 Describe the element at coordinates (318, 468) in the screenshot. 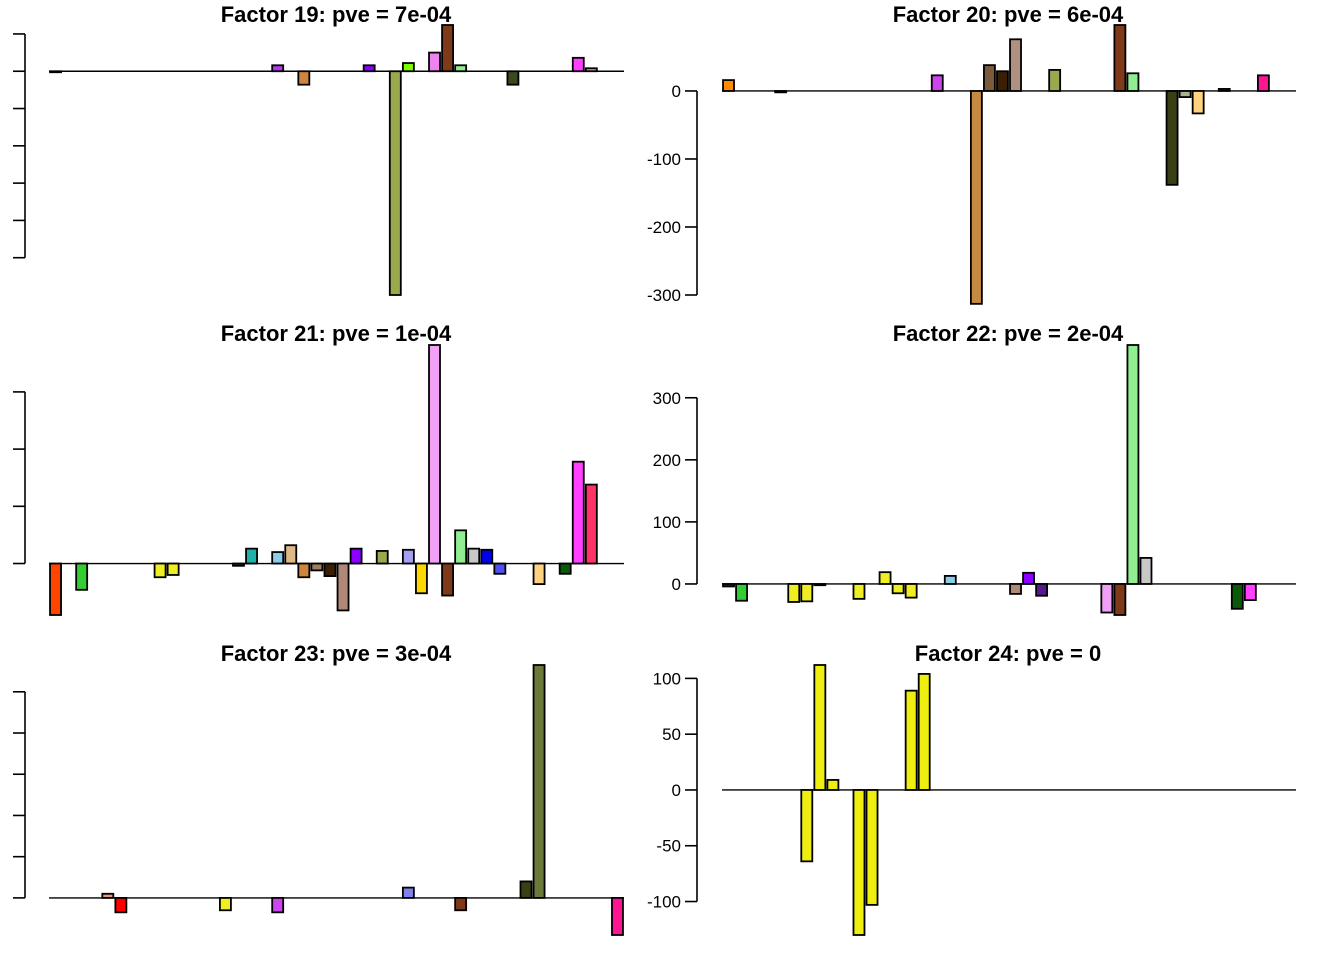

I see `panel-factor-21: Factor 21: pve = 1e-04` at that location.